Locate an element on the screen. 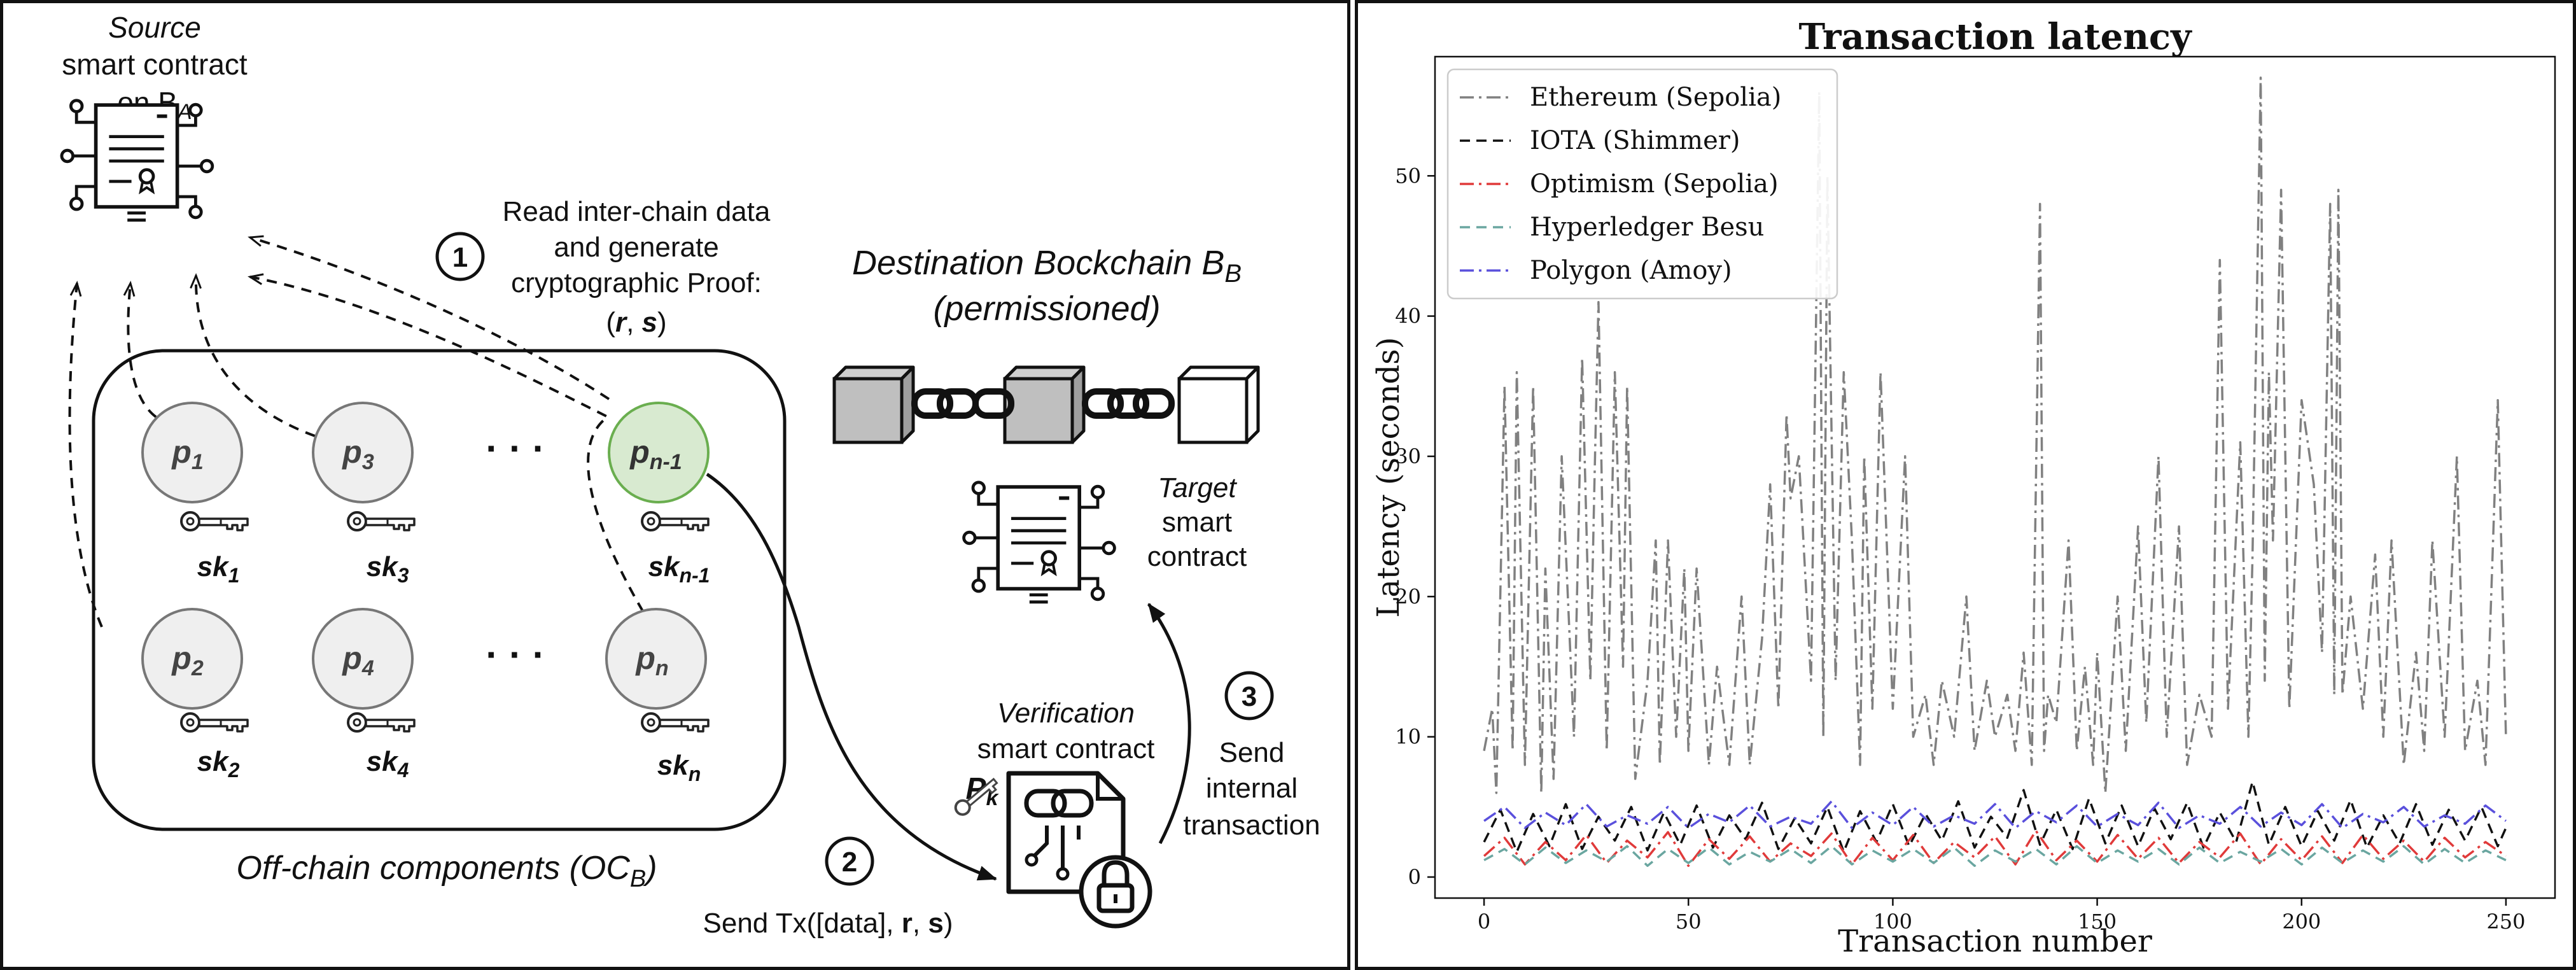 The image size is (2576, 970). step2-circle is located at coordinates (849, 861).